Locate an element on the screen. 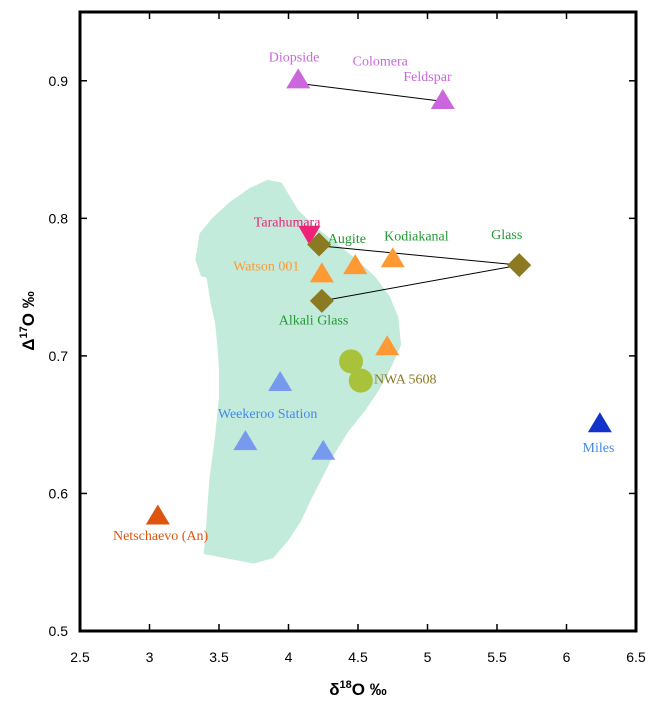 Image resolution: width=655 pixels, height=705 pixels. x-tick-label-2: 3.5 is located at coordinates (219, 657).